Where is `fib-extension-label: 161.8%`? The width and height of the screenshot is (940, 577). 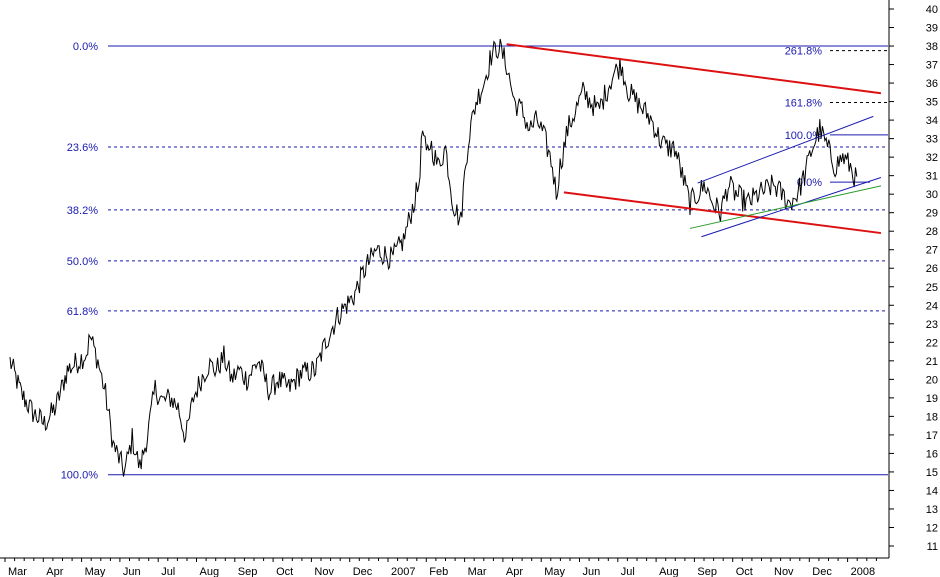
fib-extension-label: 161.8% is located at coordinates (804, 104).